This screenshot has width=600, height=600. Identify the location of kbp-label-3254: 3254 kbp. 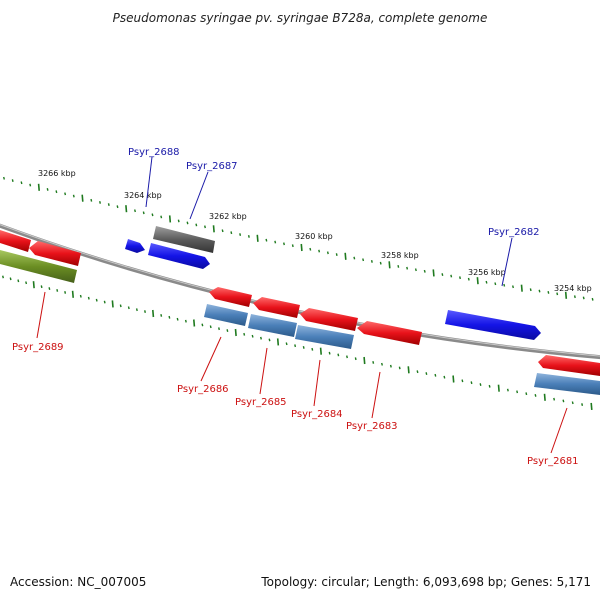
(573, 288).